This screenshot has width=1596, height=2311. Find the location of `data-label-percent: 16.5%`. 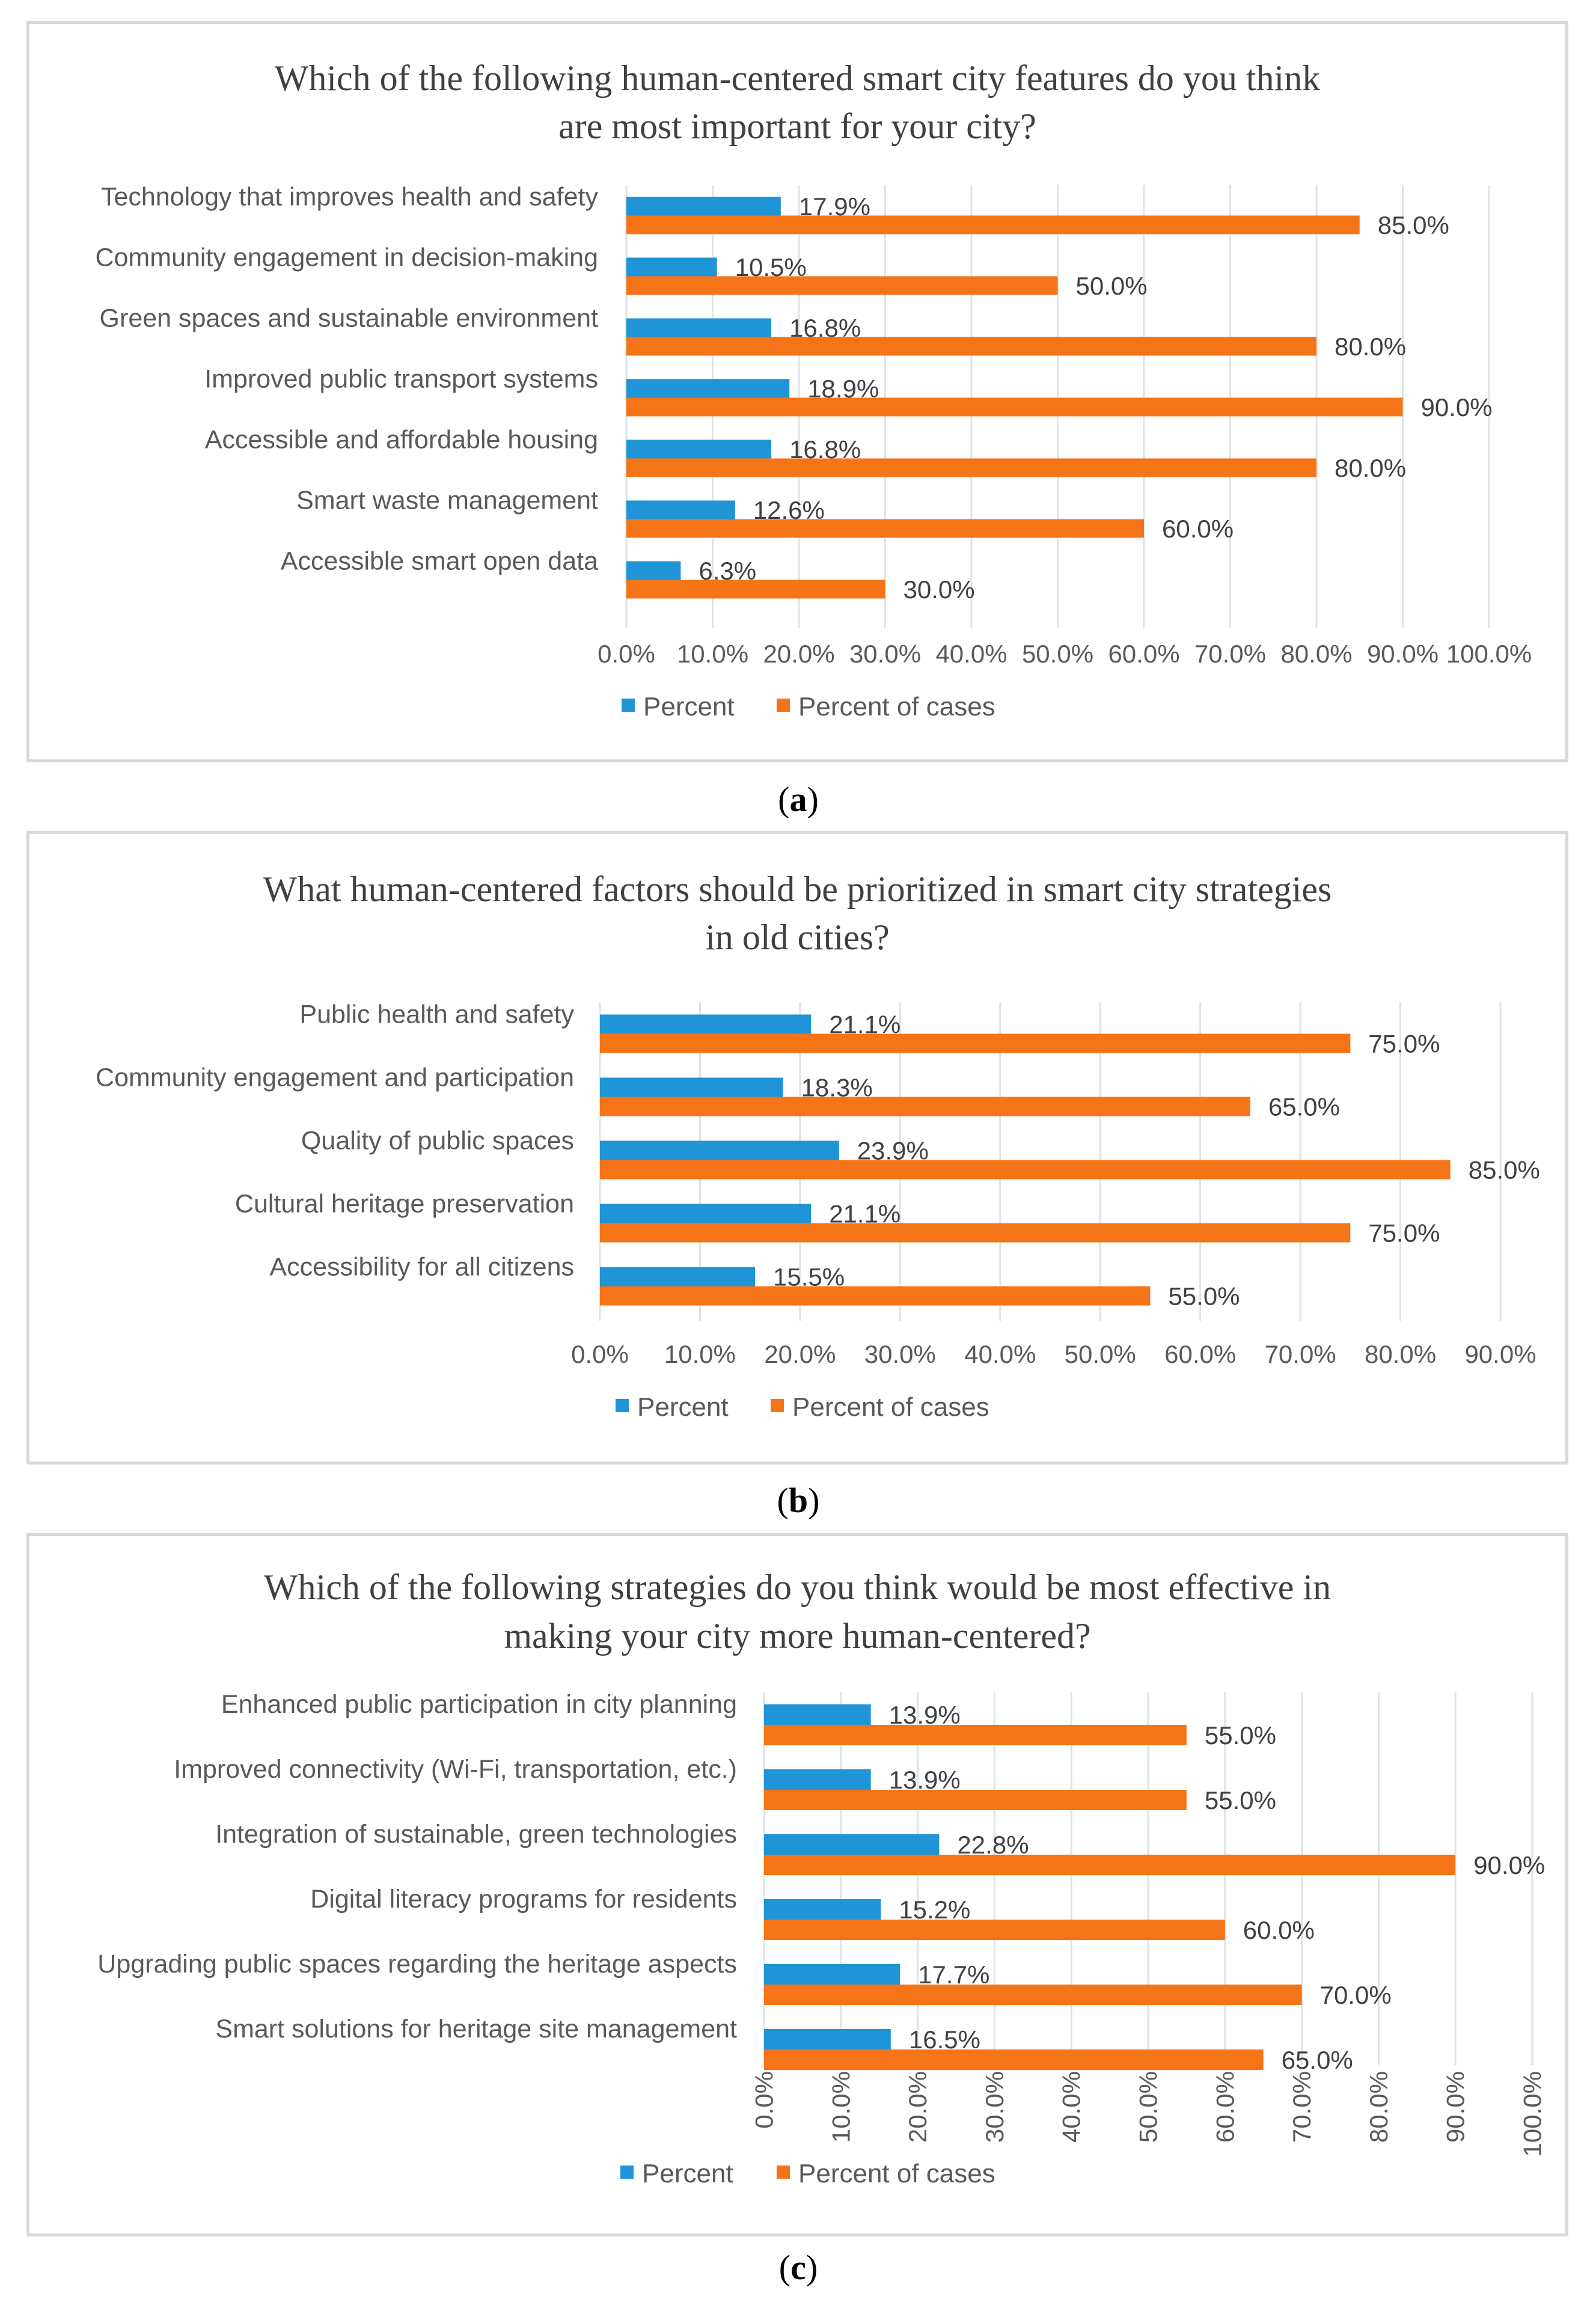

data-label-percent: 16.5% is located at coordinates (944, 2039).